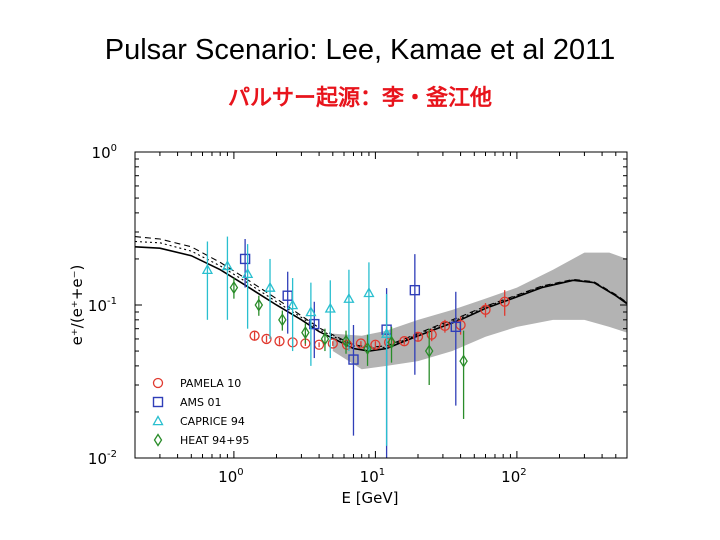 The image size is (720, 540). I want to click on model-curves-layer, so click(381, 294).